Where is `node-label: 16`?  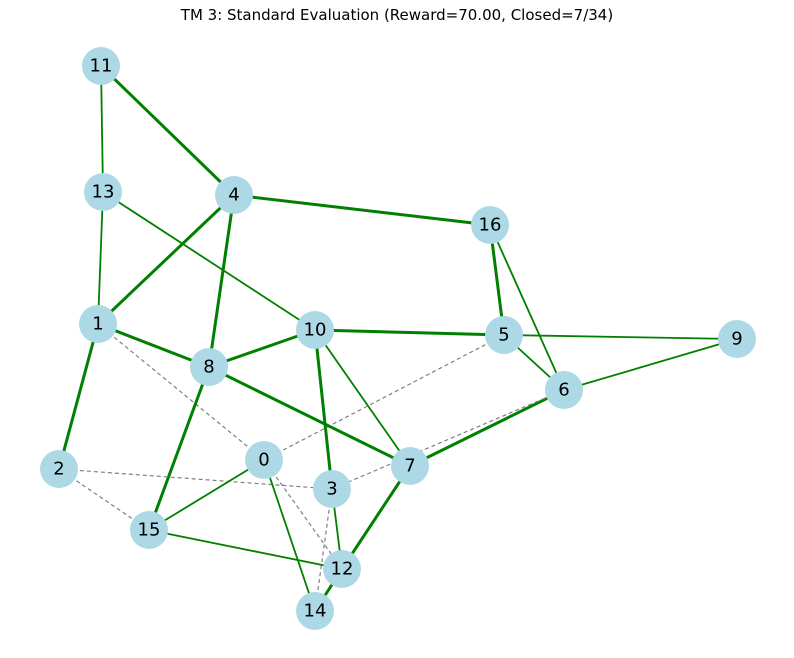
node-label: 16 is located at coordinates (490, 225).